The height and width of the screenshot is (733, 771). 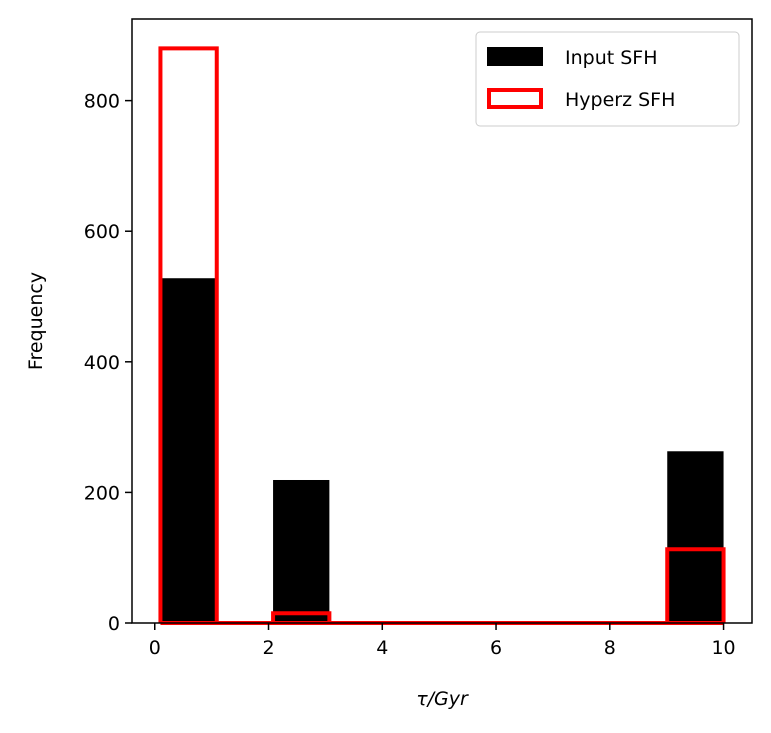 I want to click on x-tick-label: 4, so click(x=382, y=648).